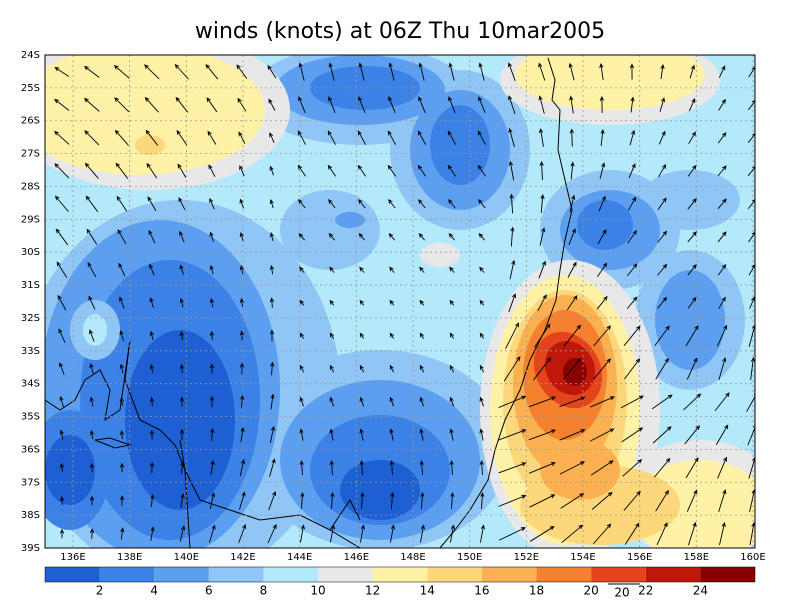 The image size is (800, 600). What do you see at coordinates (30, 417) in the screenshot?
I see `lat-label: 35S` at bounding box center [30, 417].